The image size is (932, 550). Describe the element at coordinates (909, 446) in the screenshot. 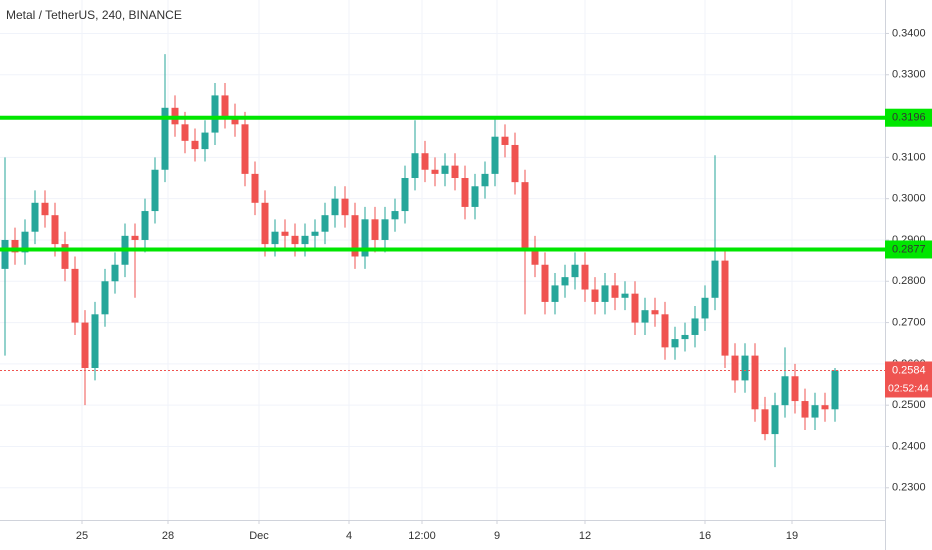

I see `y-tick-label: 0.2400` at that location.